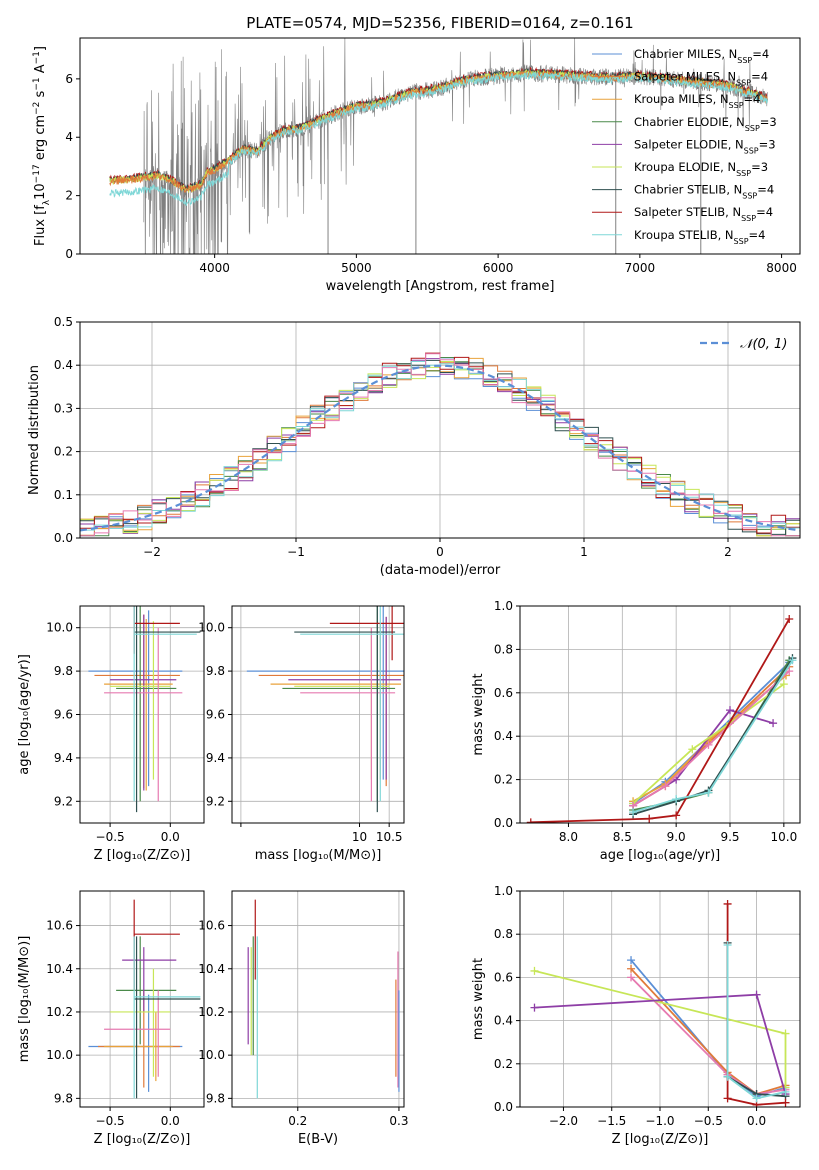  Describe the element at coordinates (69, 137) in the screenshot. I see `y-tick-label: 4` at that location.